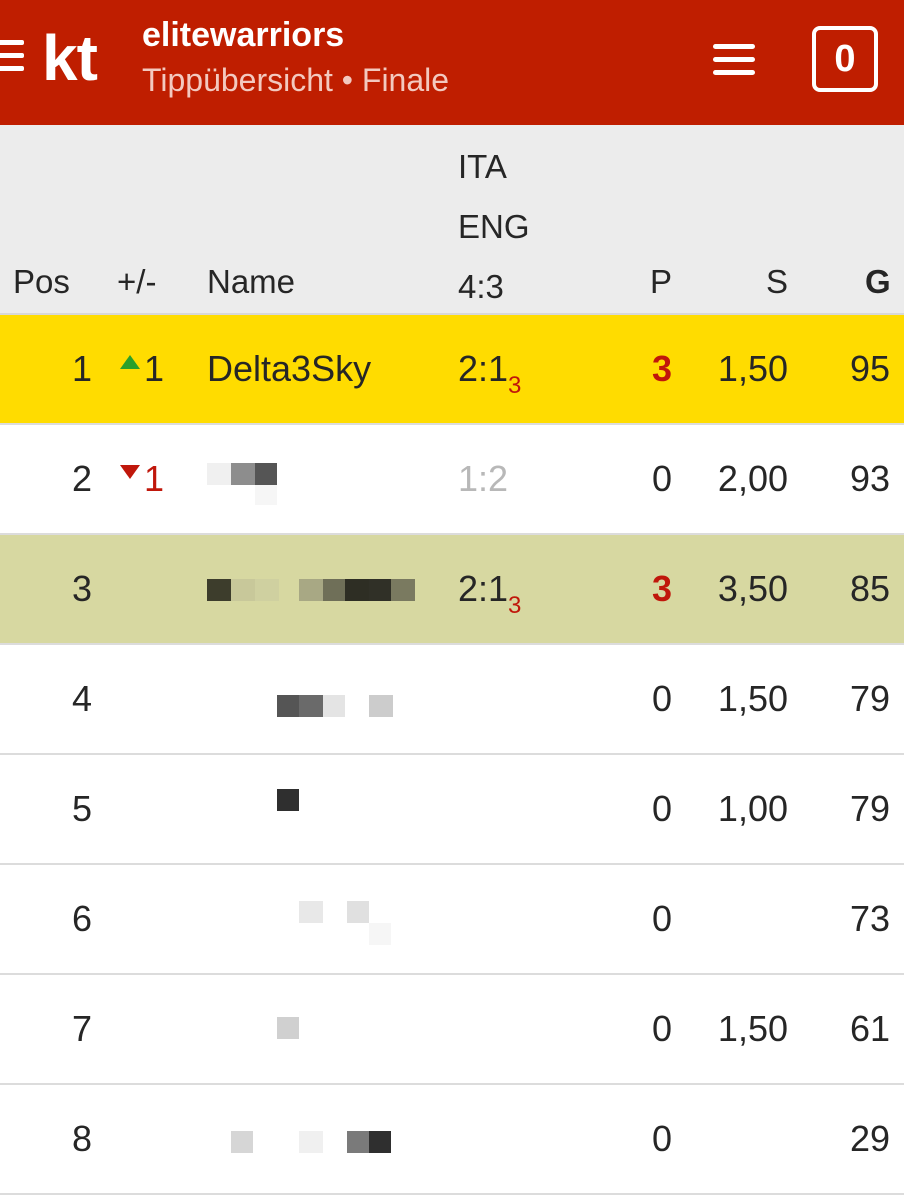 This screenshot has height=1200, width=904. I want to click on match-away-team: ENG, so click(494, 226).